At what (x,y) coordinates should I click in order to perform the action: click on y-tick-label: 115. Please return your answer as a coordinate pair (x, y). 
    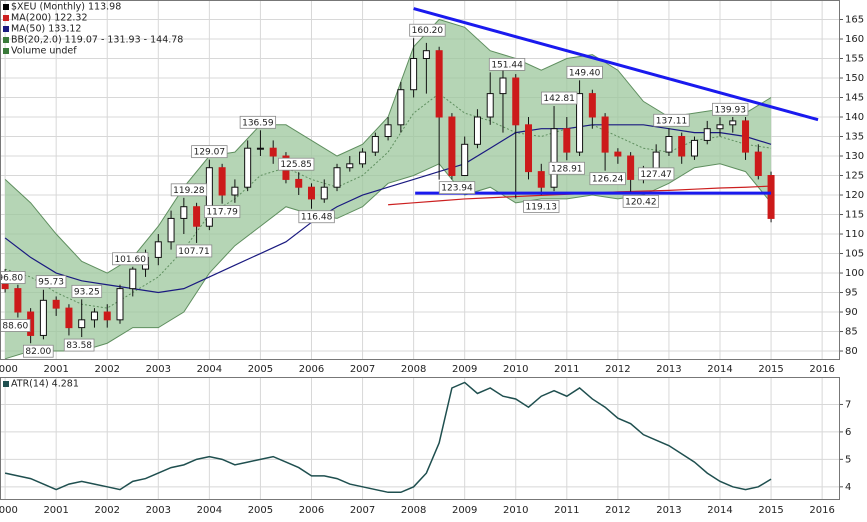
    Looking at the image, I should click on (854, 215).